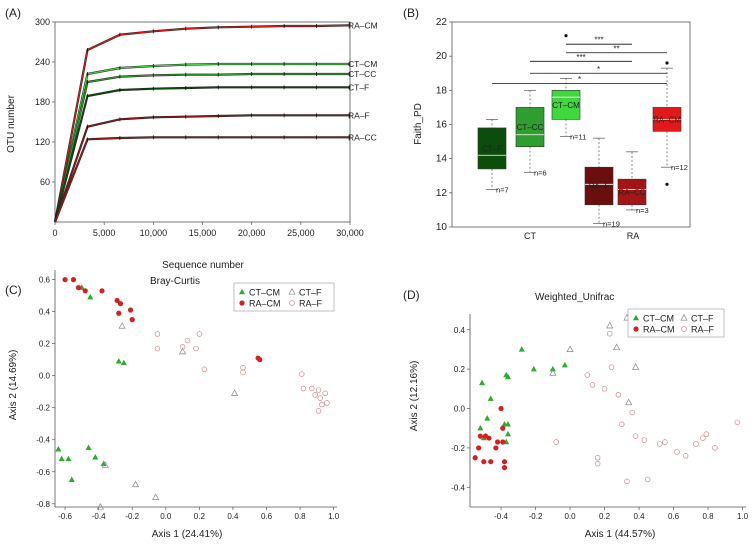  What do you see at coordinates (442, 125) in the screenshot?
I see `tick-label: 16` at bounding box center [442, 125].